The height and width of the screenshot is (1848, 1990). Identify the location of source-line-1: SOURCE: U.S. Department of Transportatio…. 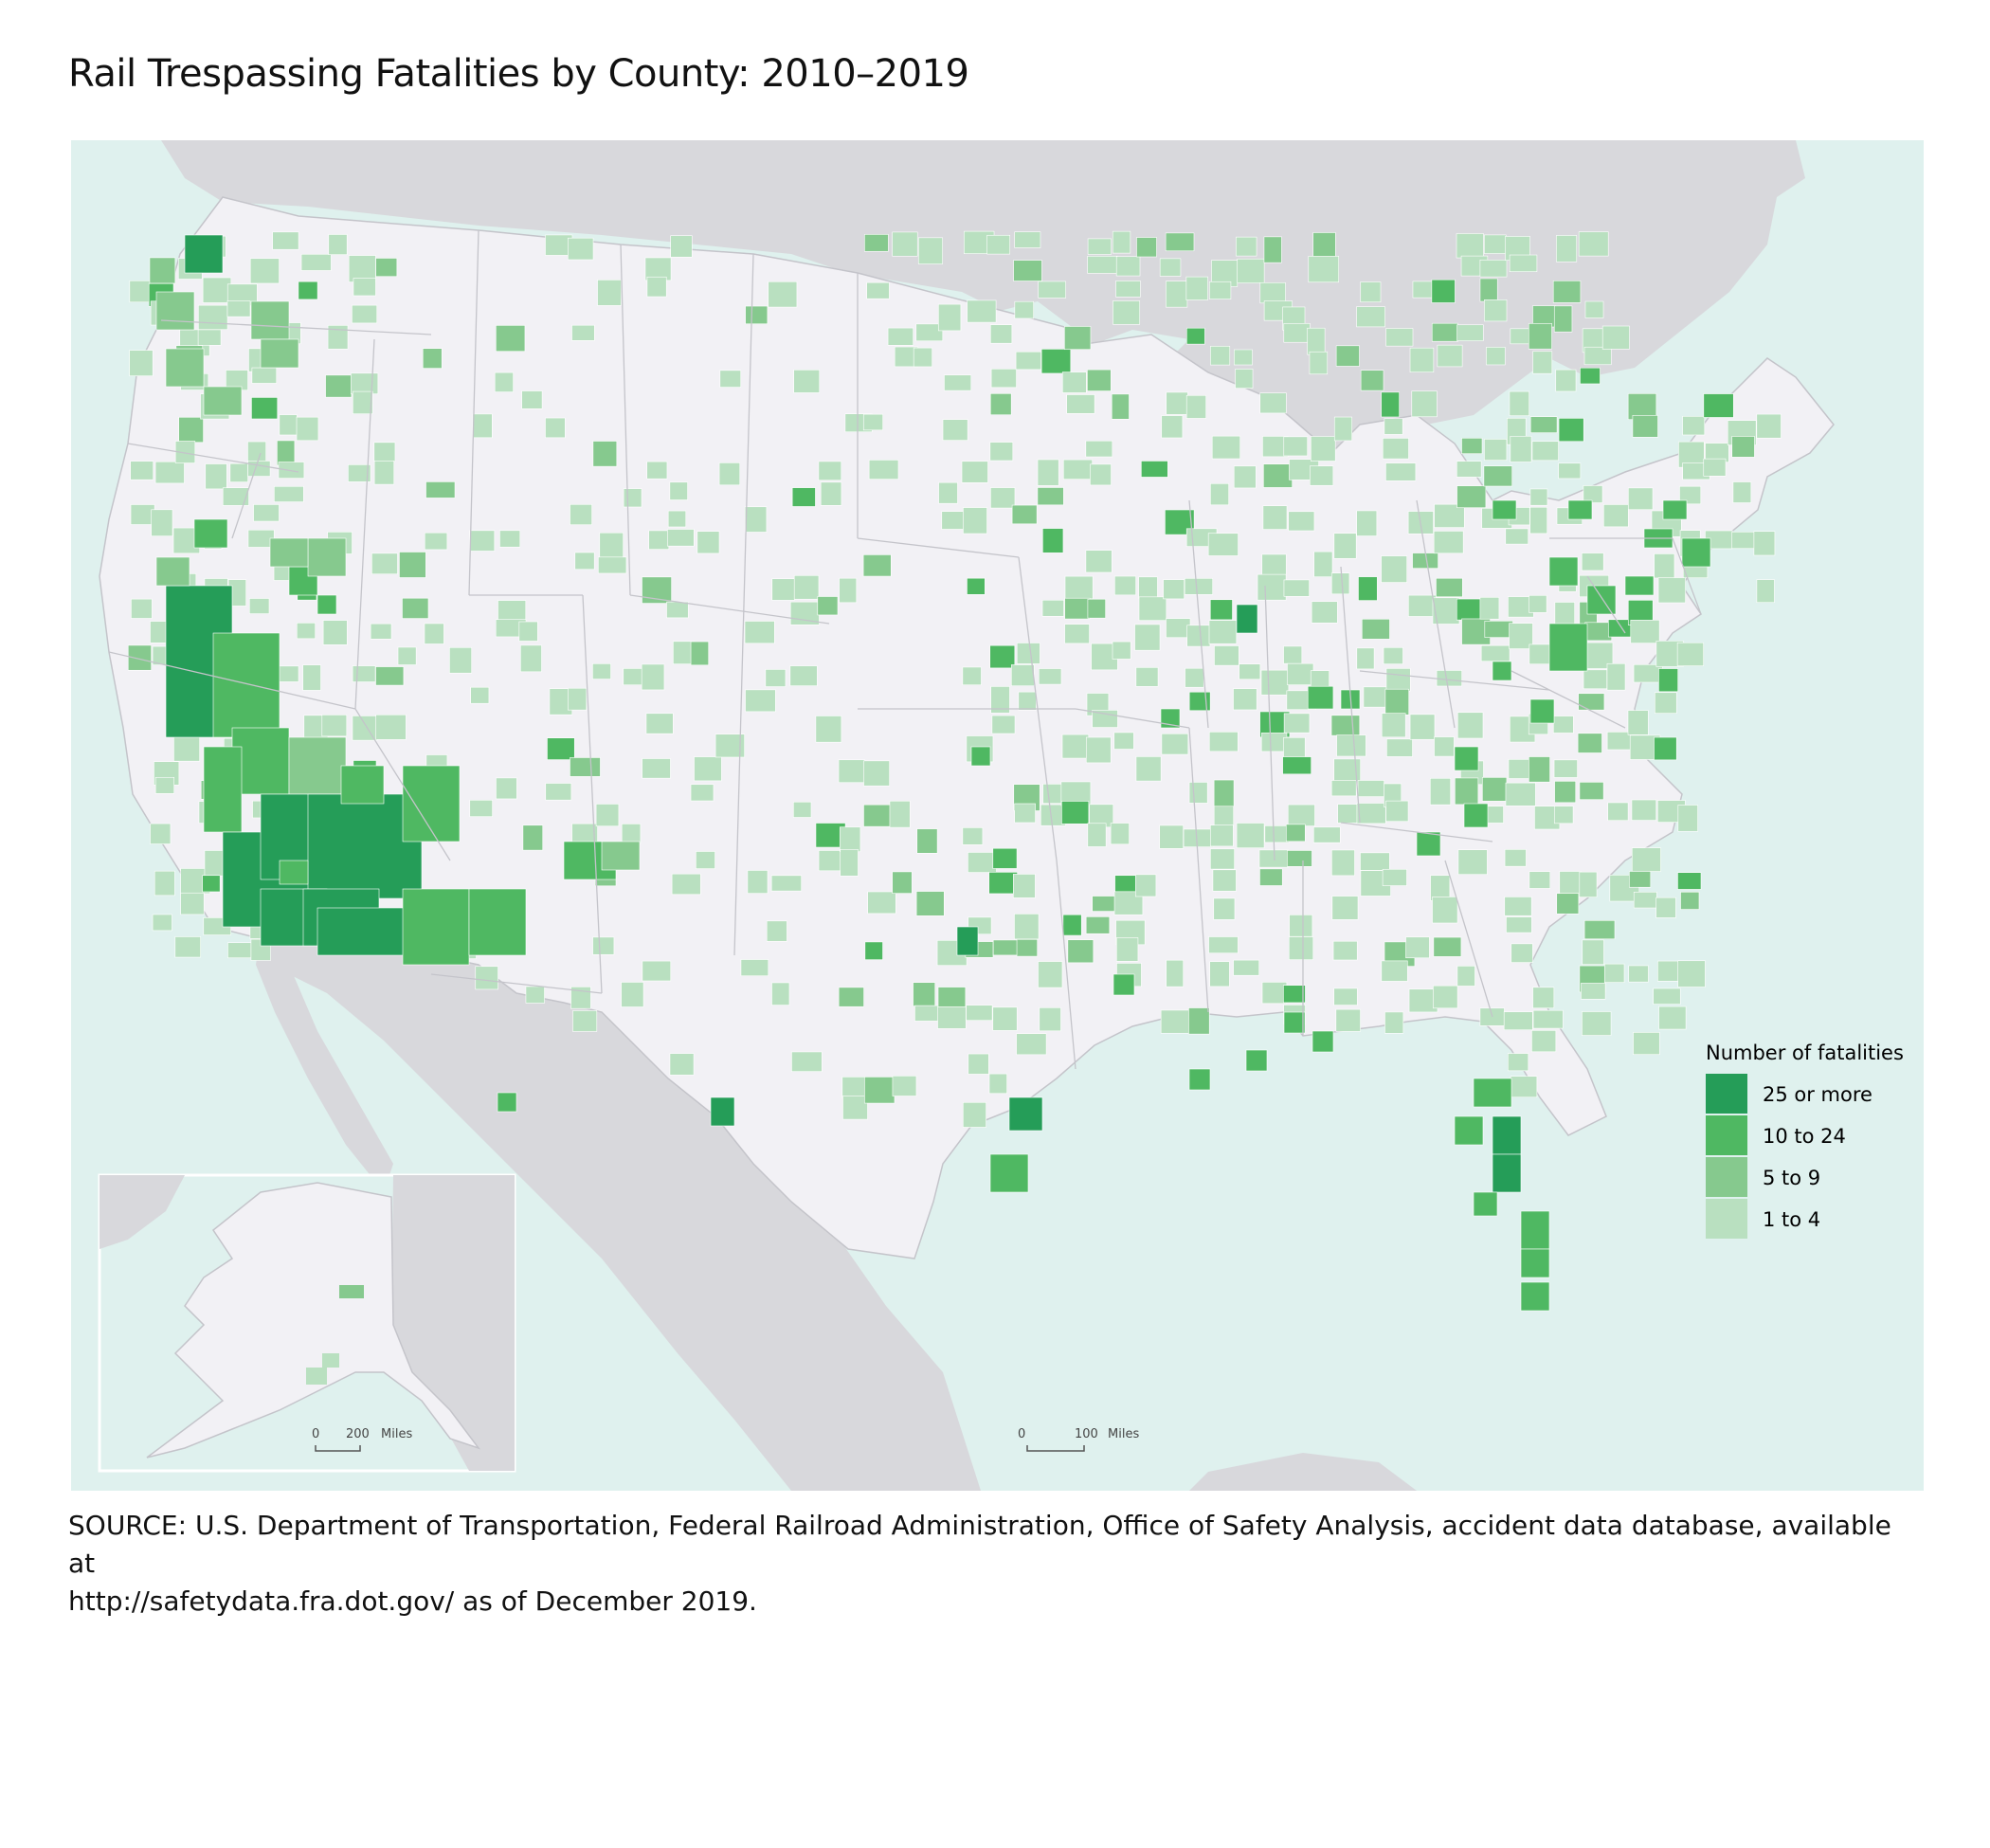
(979, 1545).